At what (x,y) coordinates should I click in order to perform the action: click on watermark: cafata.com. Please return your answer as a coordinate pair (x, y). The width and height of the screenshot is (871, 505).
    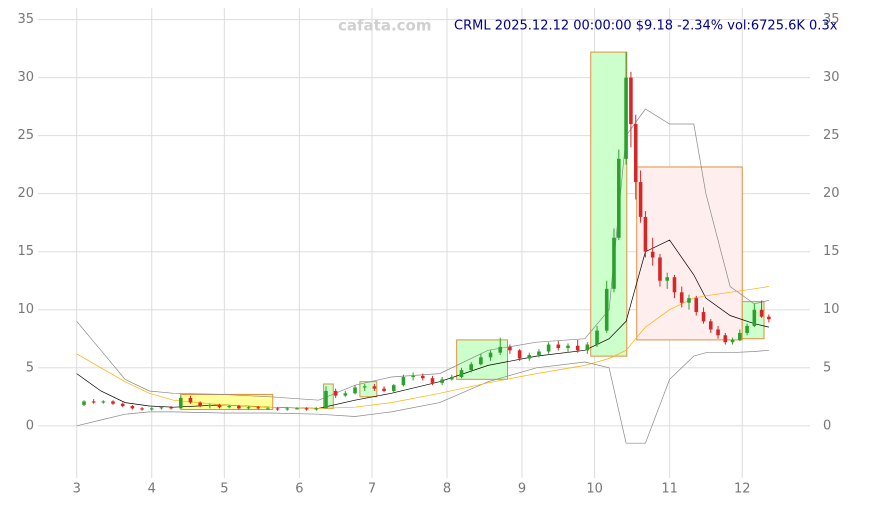
    Looking at the image, I should click on (384, 26).